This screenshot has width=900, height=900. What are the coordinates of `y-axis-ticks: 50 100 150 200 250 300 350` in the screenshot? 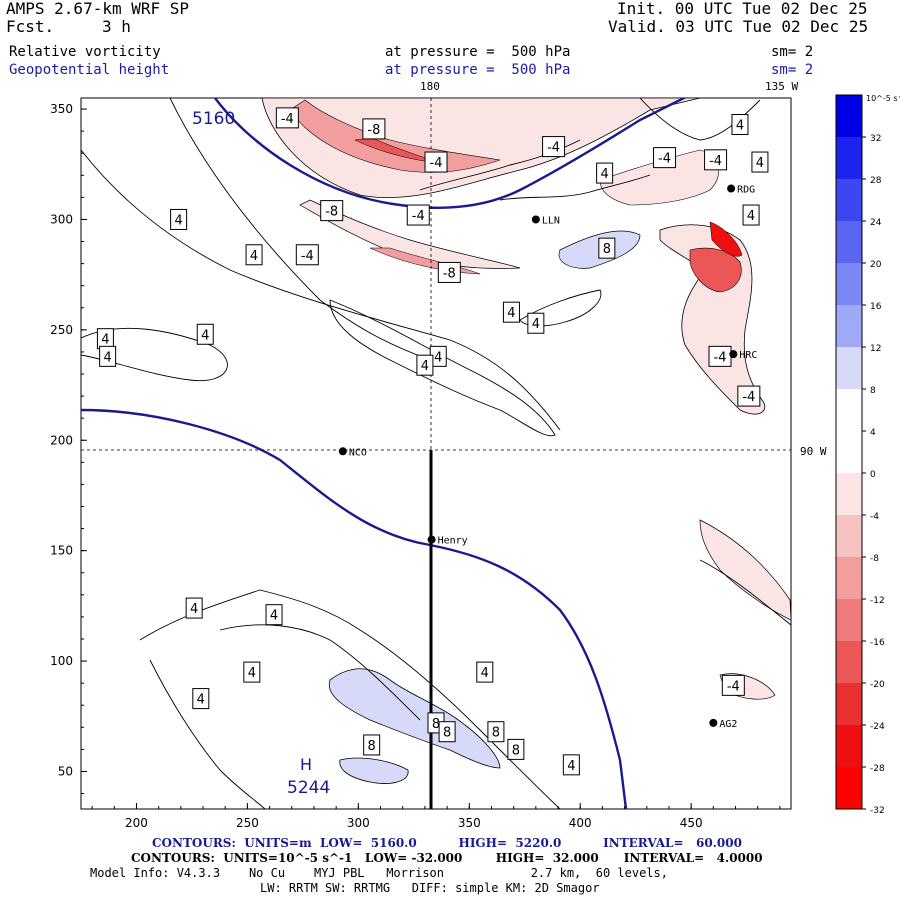 It's located at (68, 448).